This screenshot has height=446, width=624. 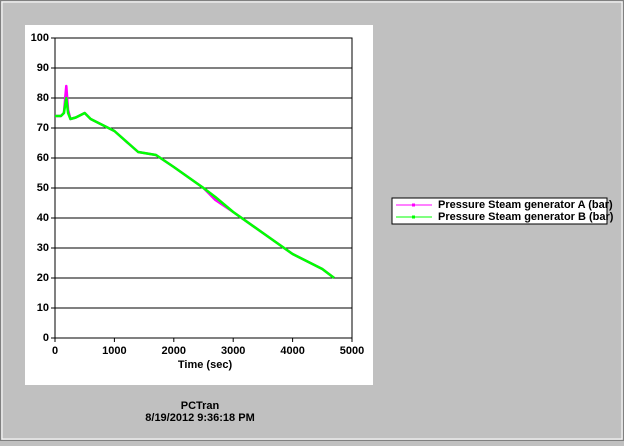 What do you see at coordinates (43, 218) in the screenshot?
I see `y-tick-label: 40` at bounding box center [43, 218].